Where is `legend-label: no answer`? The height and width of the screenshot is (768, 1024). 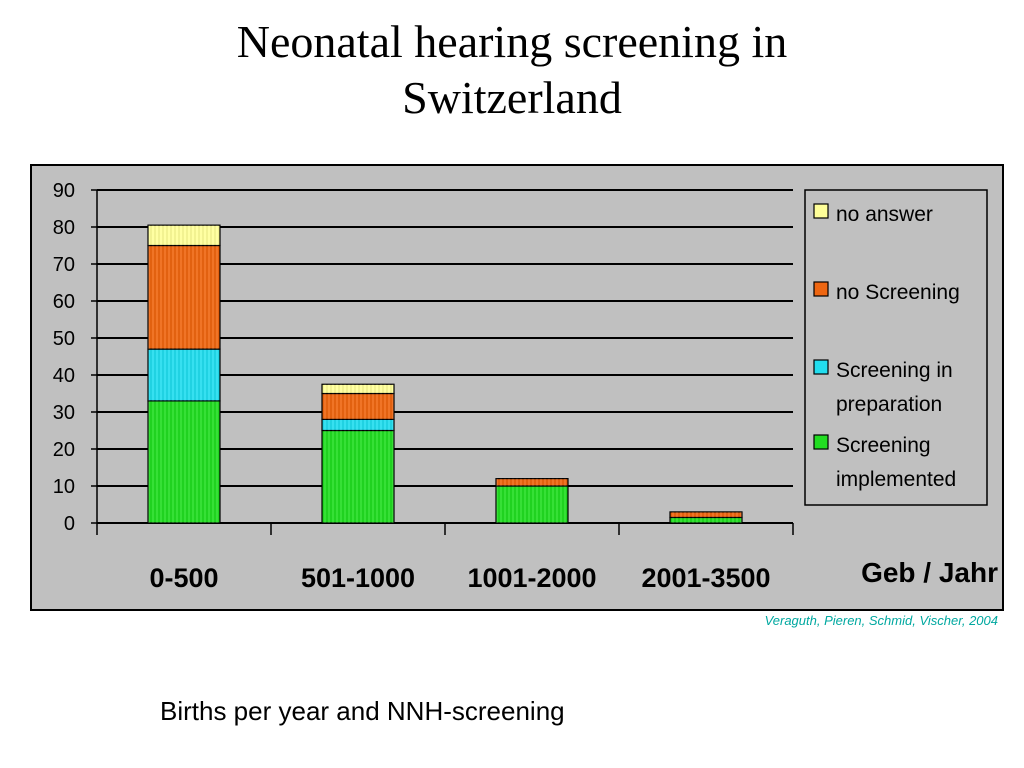
legend-label: no answer is located at coordinates (884, 214).